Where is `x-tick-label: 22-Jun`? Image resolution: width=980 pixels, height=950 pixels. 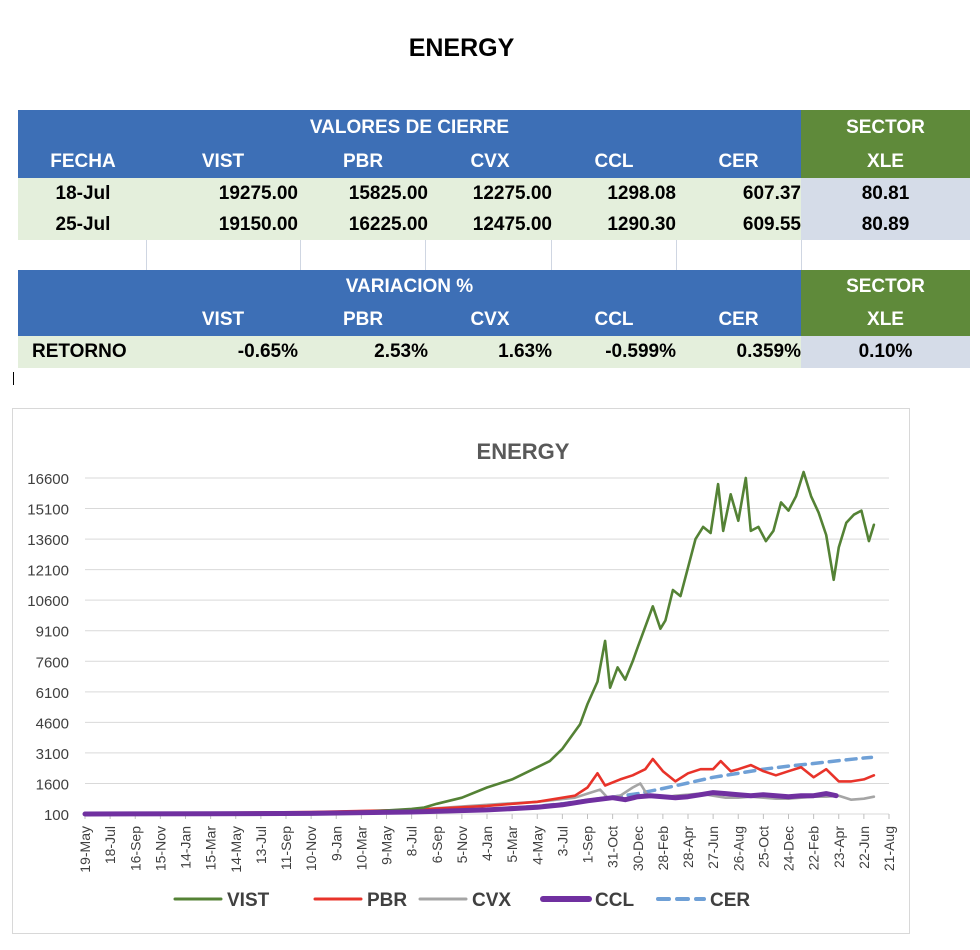
x-tick-label: 22-Jun is located at coordinates (864, 847).